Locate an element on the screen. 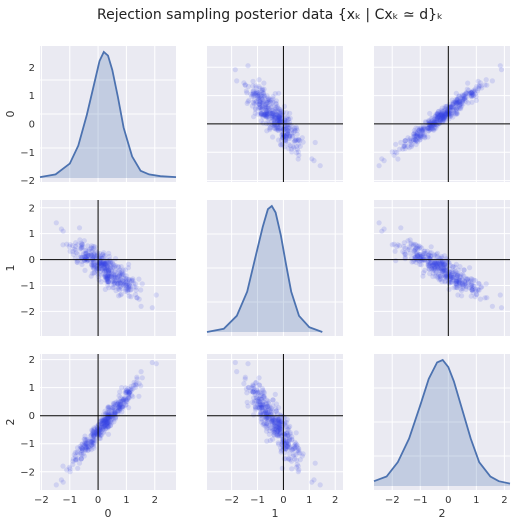 The height and width of the screenshot is (530, 528). y-tick-label: 0 is located at coordinates (32, 124).